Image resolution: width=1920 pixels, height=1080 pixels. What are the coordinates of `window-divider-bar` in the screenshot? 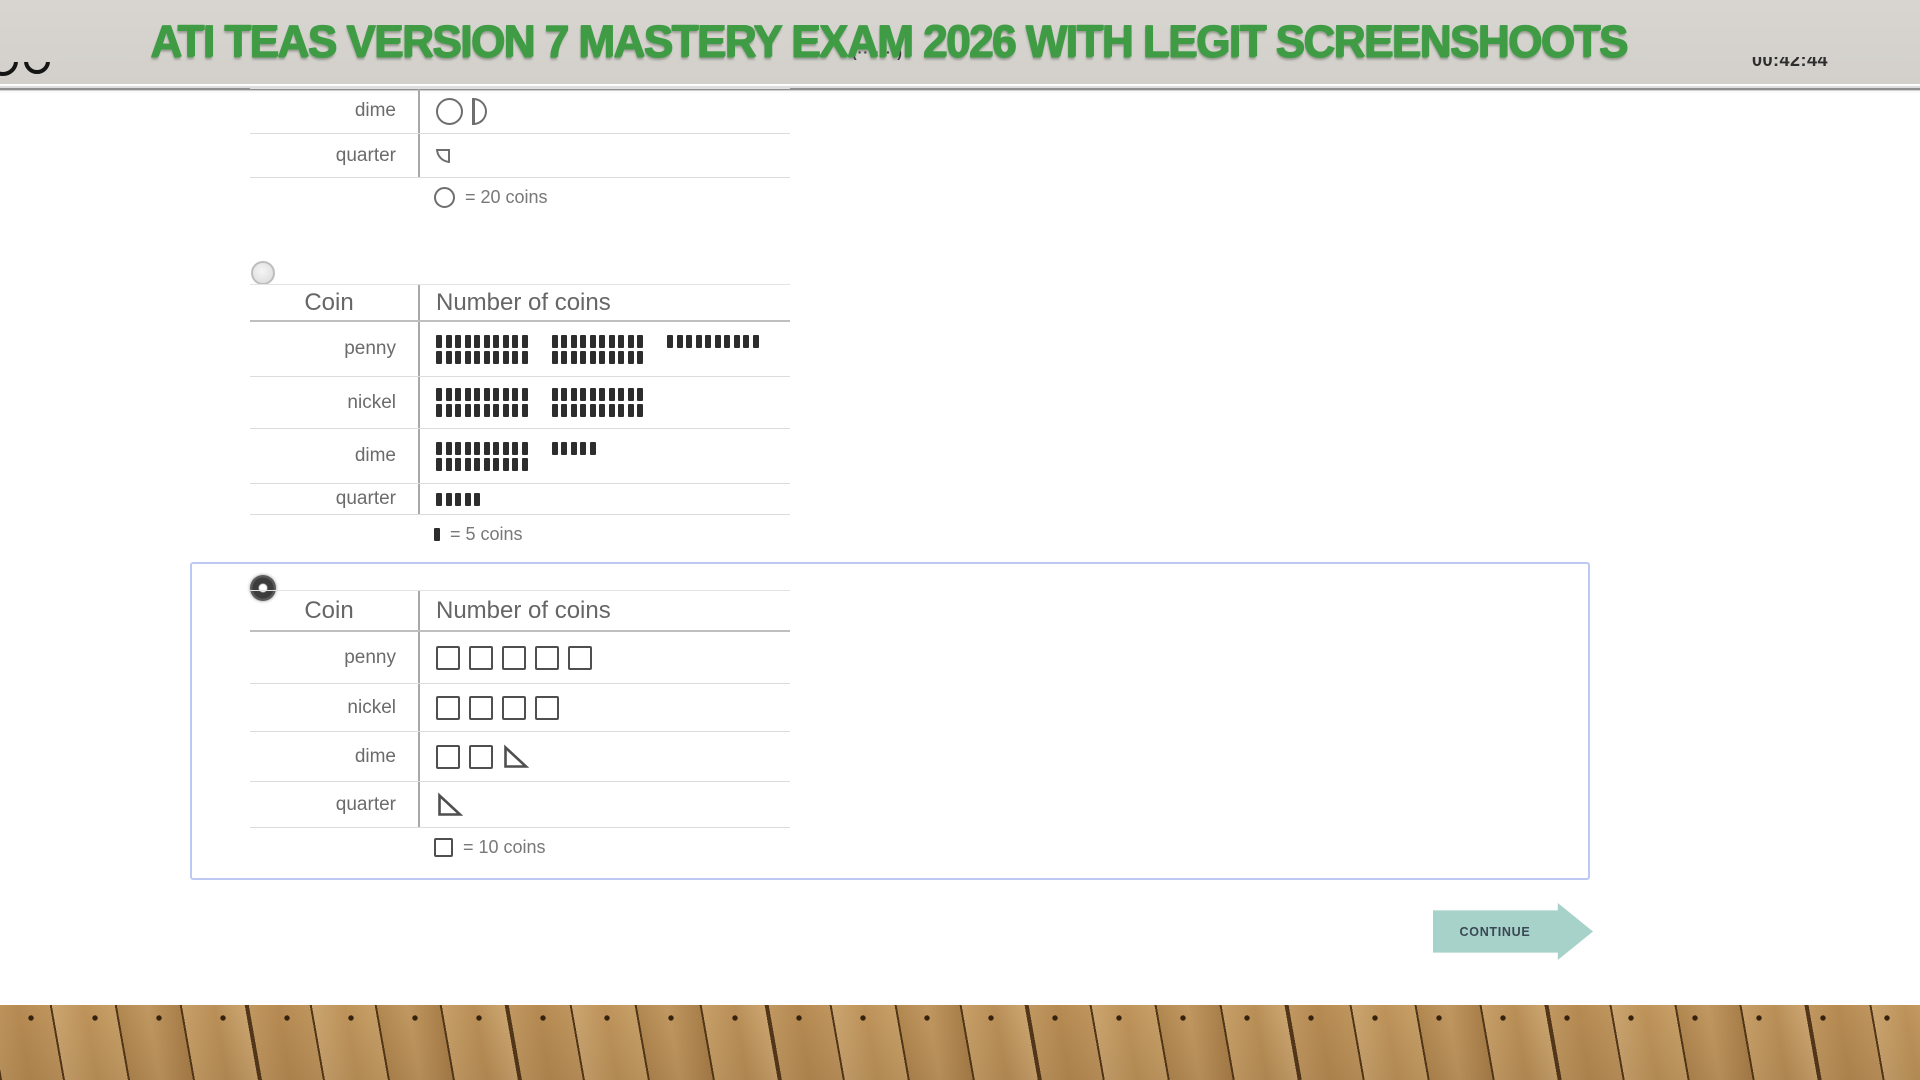 It's located at (960, 88).